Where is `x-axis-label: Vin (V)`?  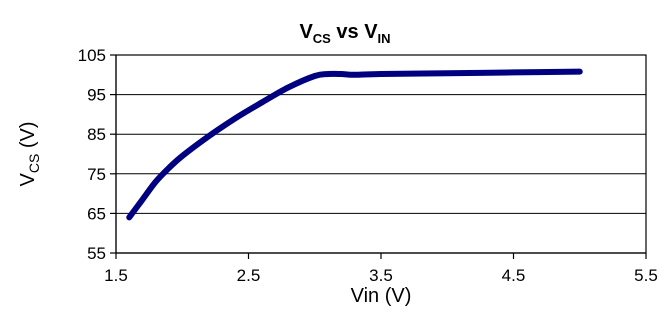 x-axis-label: Vin (V) is located at coordinates (381, 296).